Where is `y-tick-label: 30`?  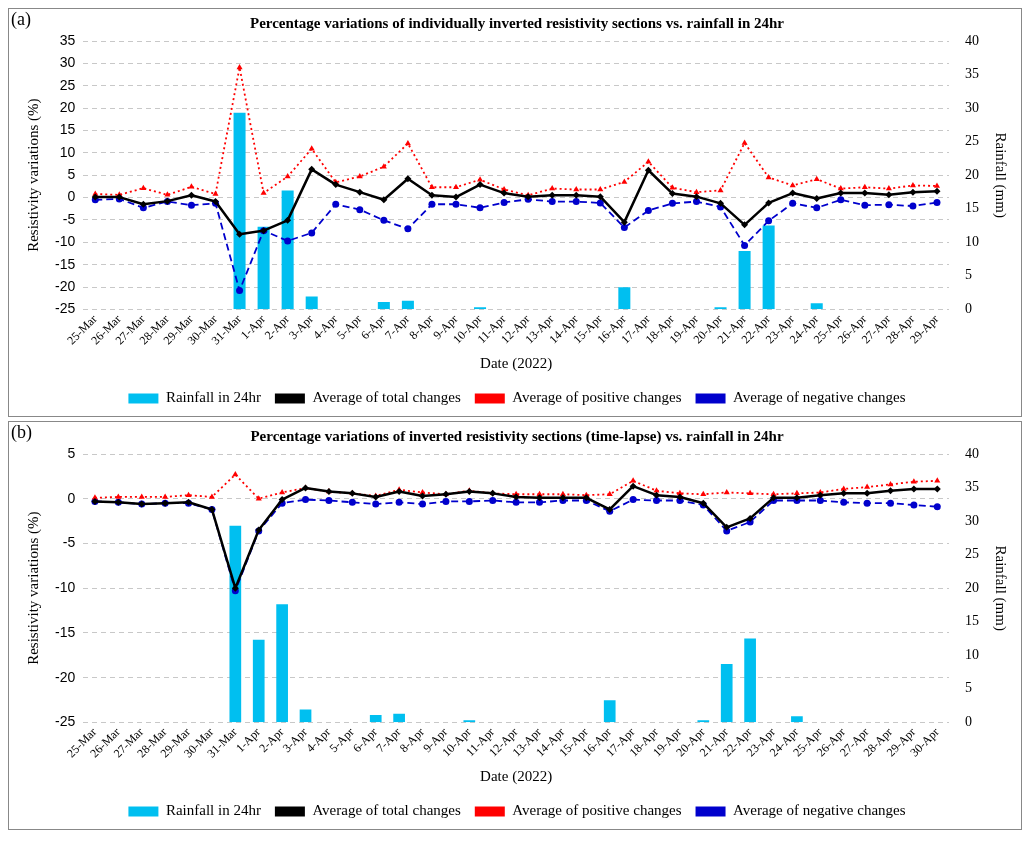
y-tick-label: 30 is located at coordinates (67, 62).